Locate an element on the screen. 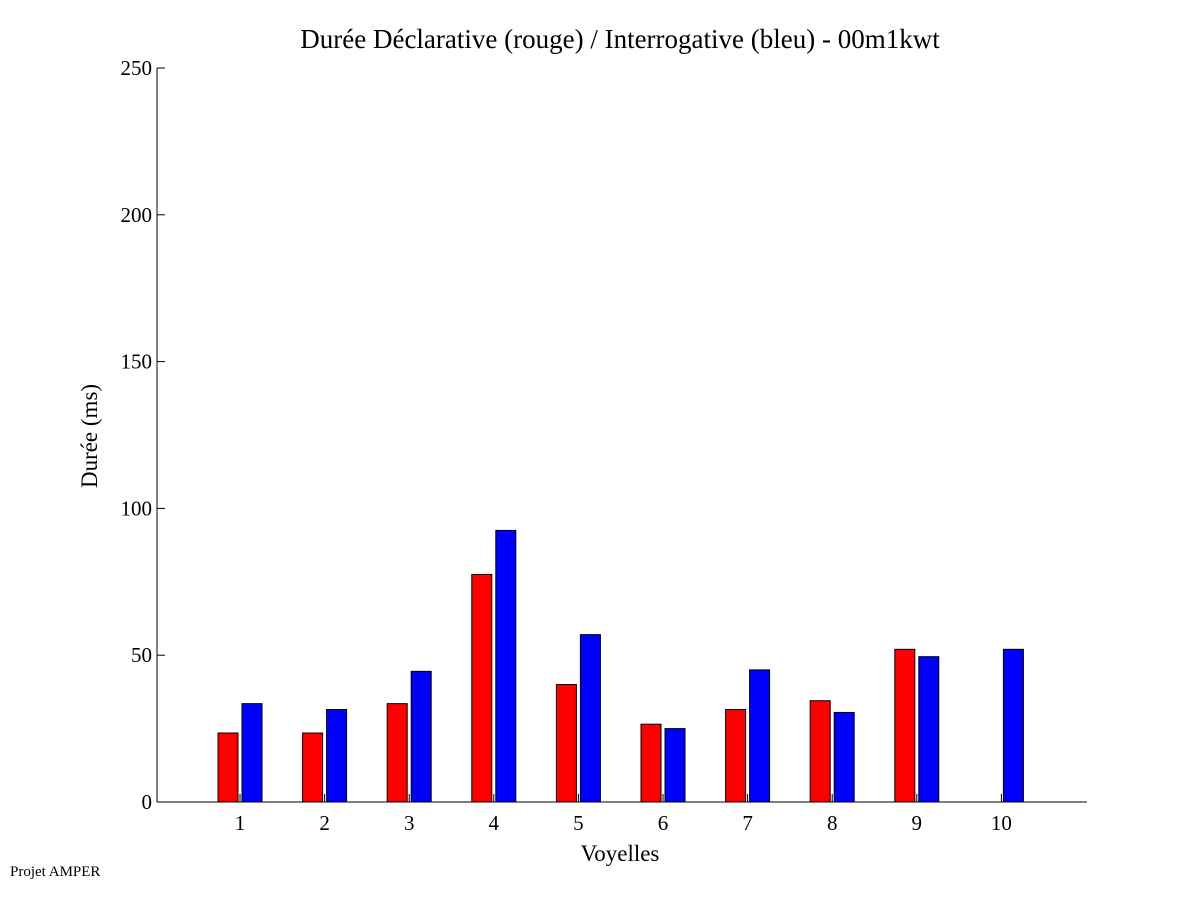 This screenshot has width=1201, height=901. y-tick-label-50: 50 is located at coordinates (141, 655).